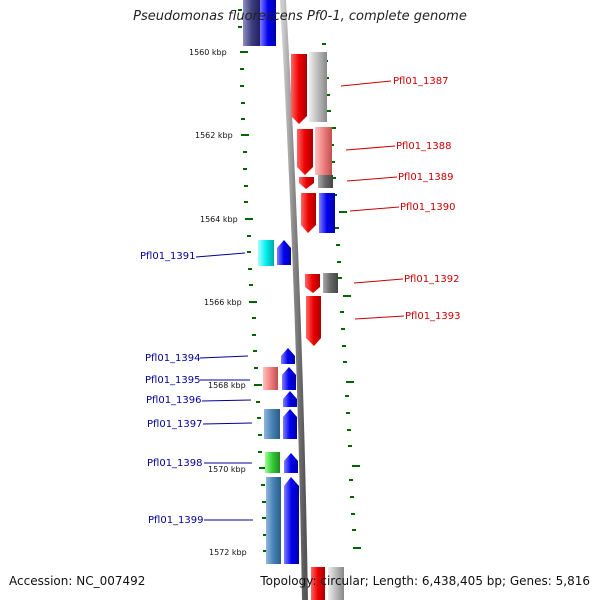  What do you see at coordinates (168, 256) in the screenshot?
I see `gene-label-pfl01-1391: Pfl01_1391` at bounding box center [168, 256].